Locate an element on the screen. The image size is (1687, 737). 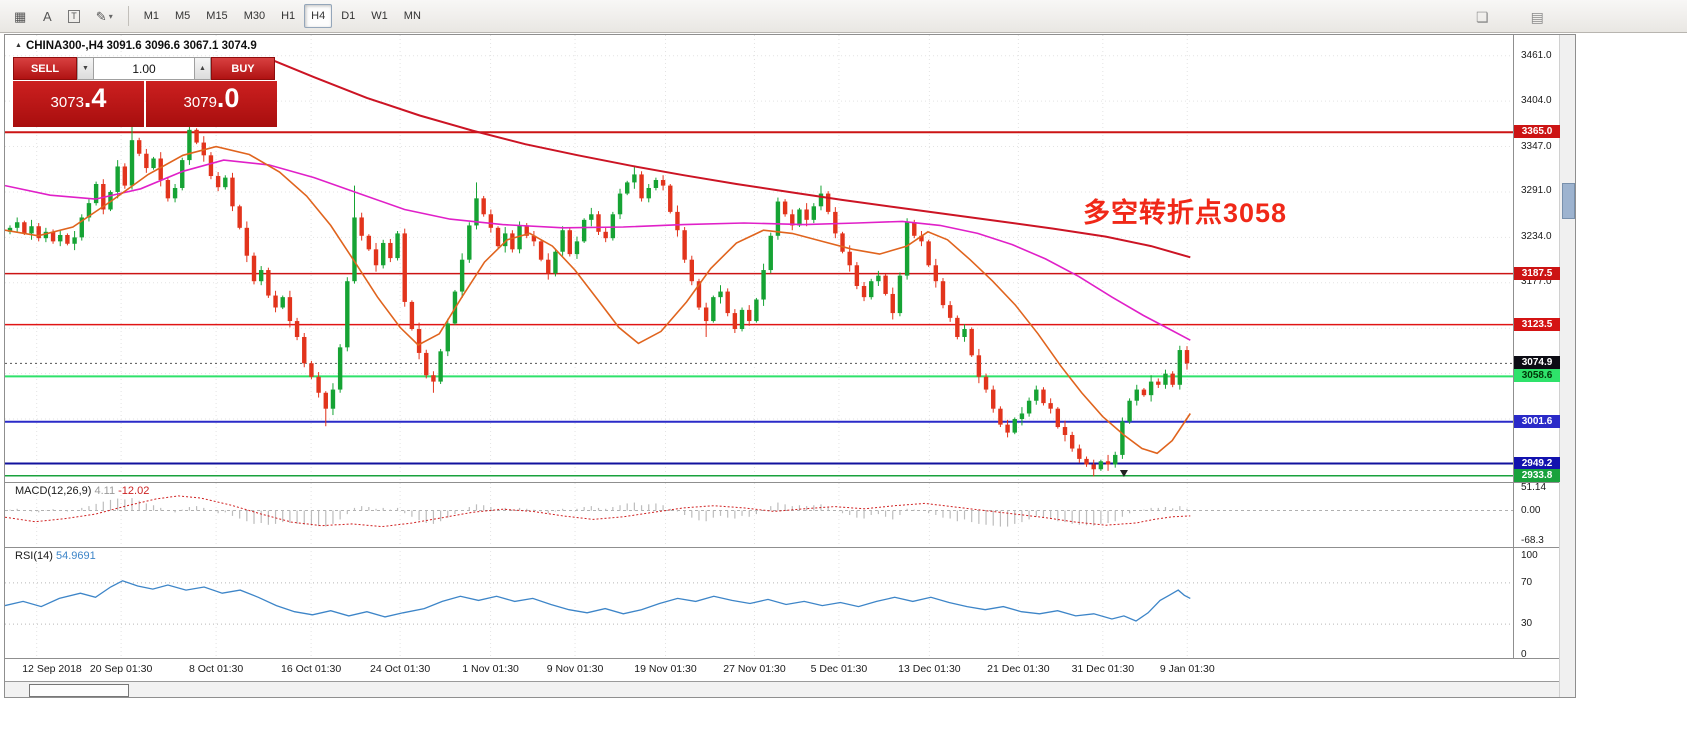
vertical-scrollbar-thumb is located at coordinates (1568, 201).